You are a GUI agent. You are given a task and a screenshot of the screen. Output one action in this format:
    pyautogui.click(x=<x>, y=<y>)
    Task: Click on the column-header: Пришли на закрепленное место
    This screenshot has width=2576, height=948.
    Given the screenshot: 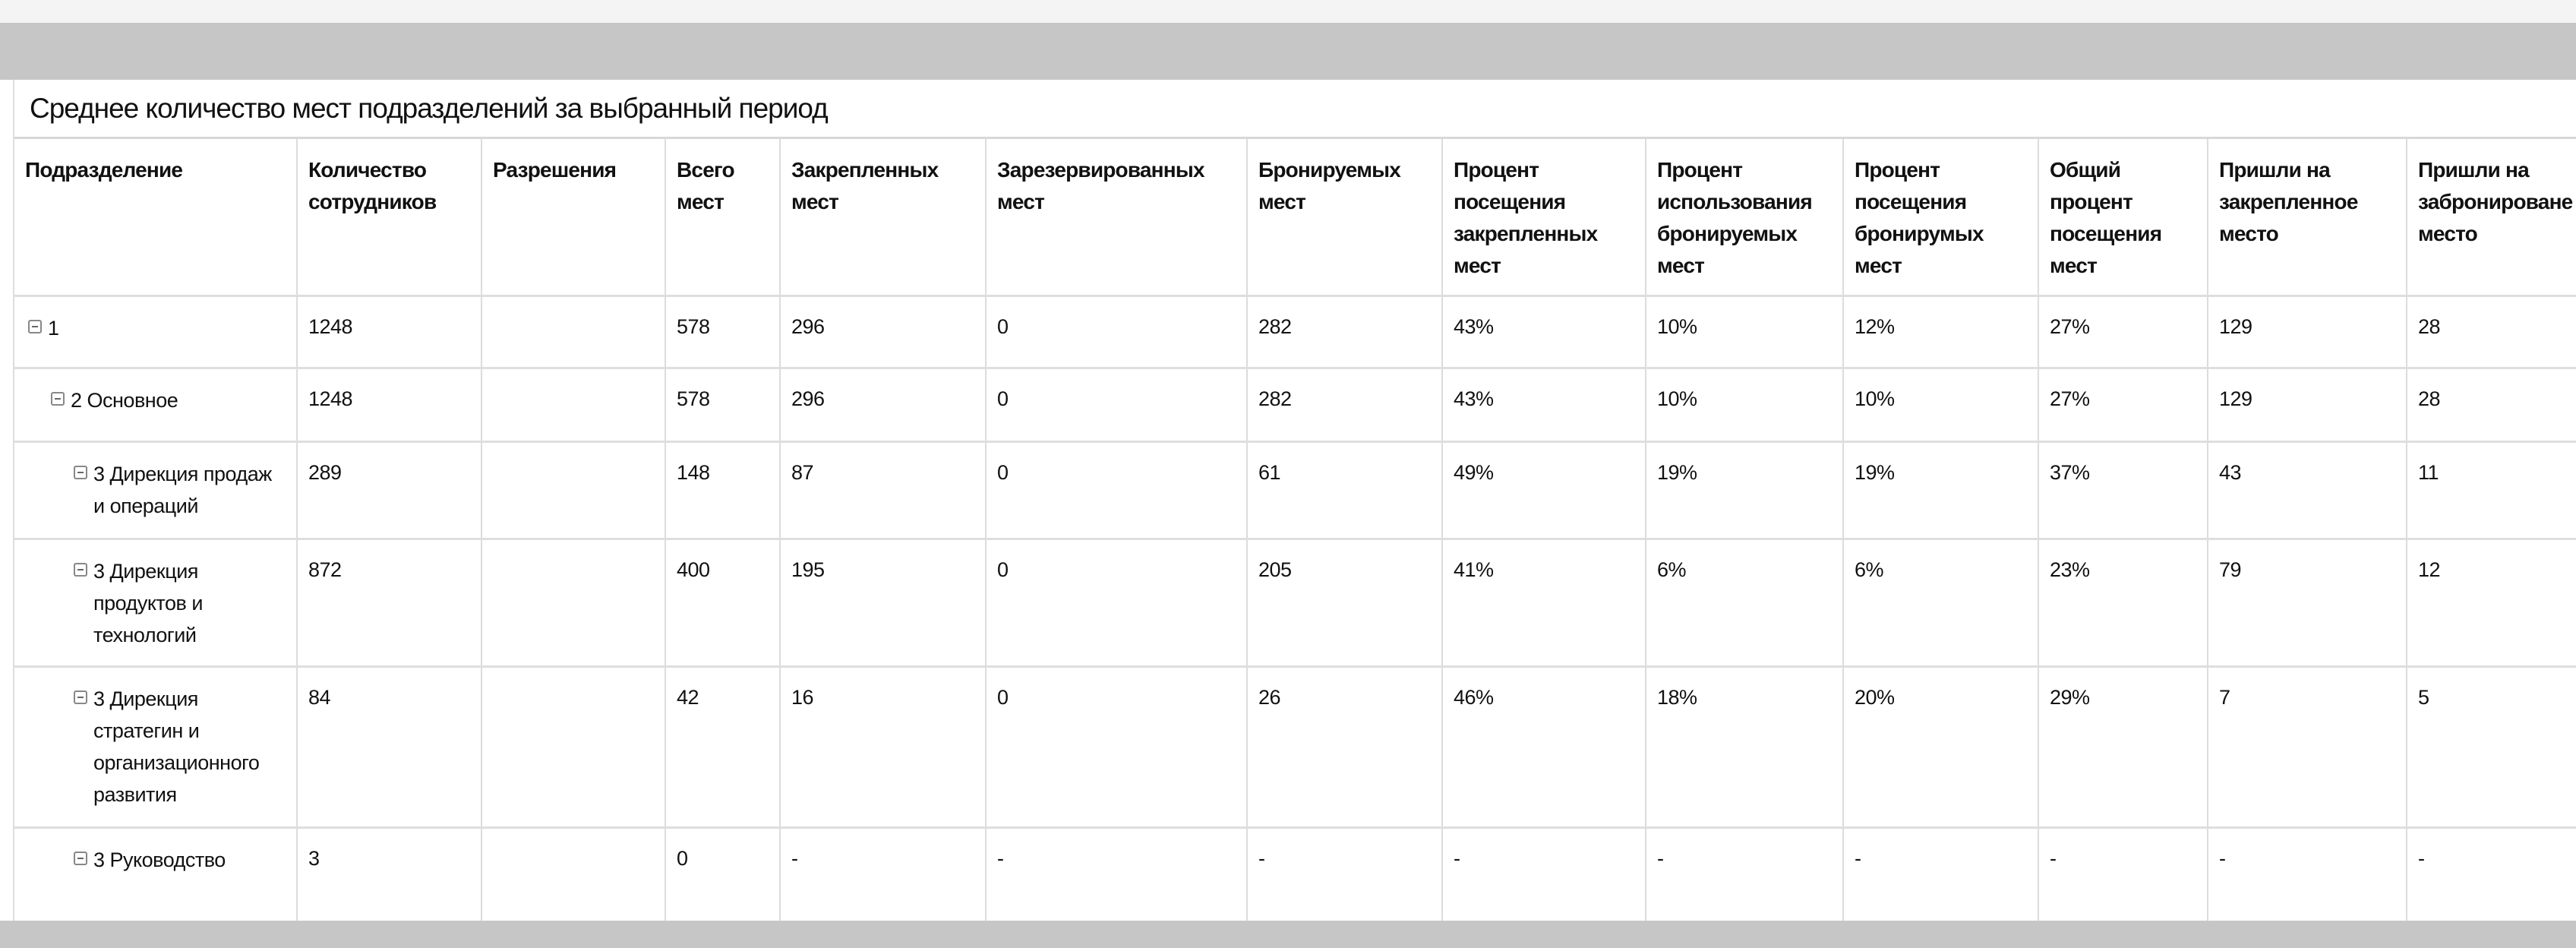 What is the action you would take?
    pyautogui.click(x=2307, y=218)
    